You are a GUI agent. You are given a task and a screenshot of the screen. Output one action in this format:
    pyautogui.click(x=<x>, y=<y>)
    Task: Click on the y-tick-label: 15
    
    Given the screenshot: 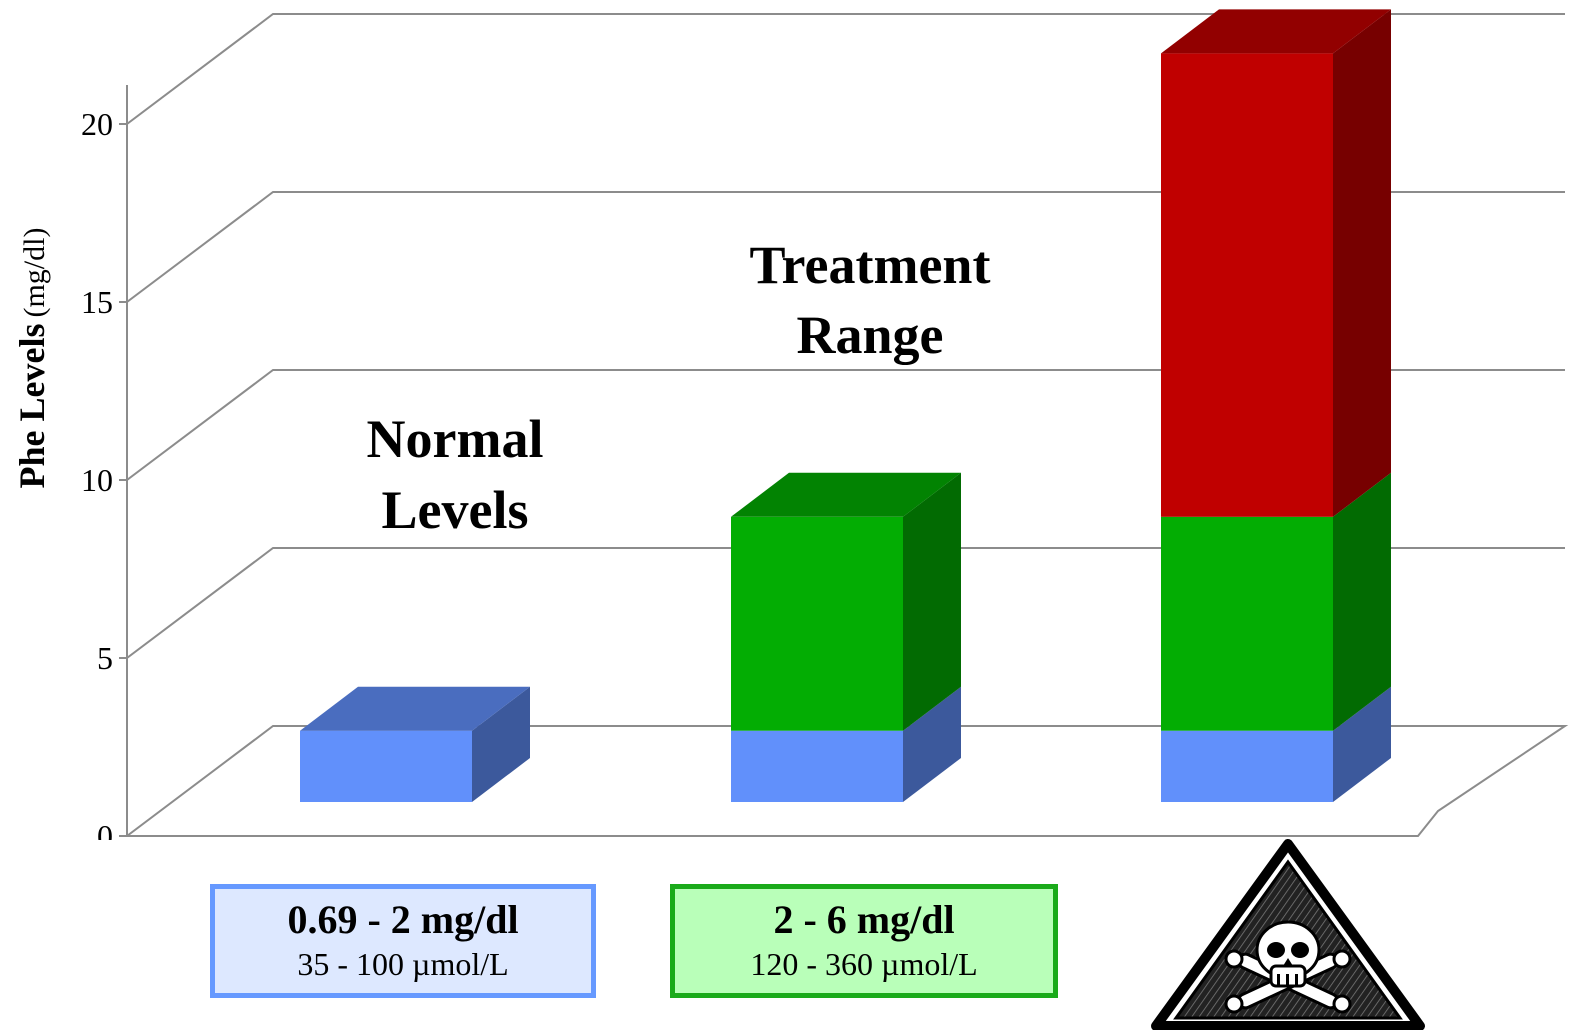 What is the action you would take?
    pyautogui.click(x=97, y=302)
    